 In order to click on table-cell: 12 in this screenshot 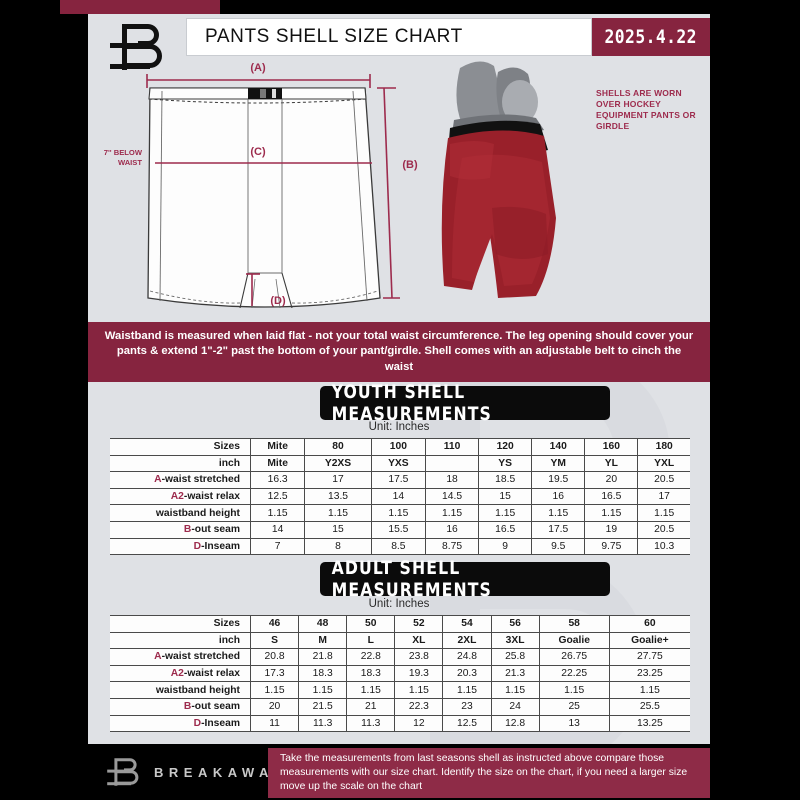, I will do `click(418, 723)`.